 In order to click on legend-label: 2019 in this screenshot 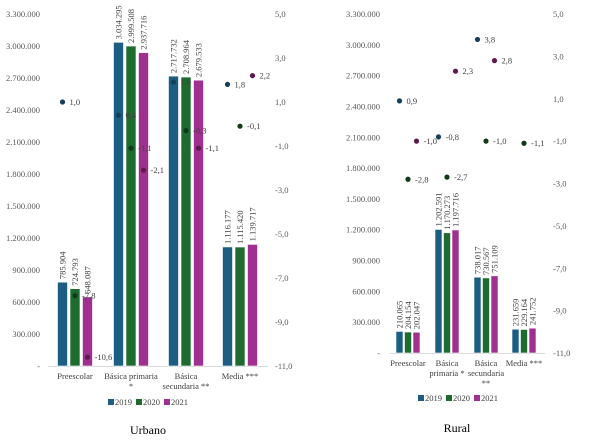, I will do `click(123, 402)`.